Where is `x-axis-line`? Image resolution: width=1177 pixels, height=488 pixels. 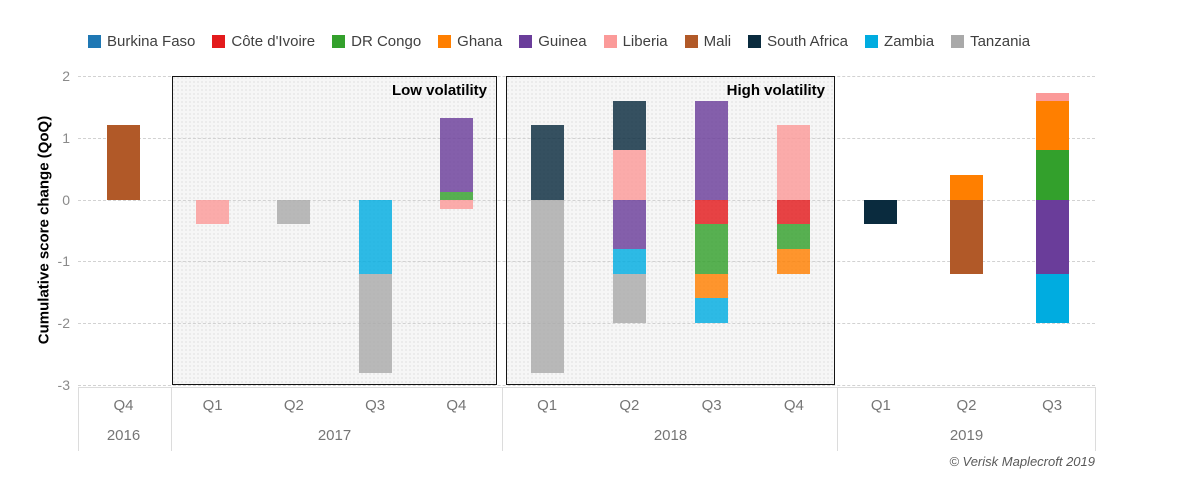
x-axis-line is located at coordinates (586, 387).